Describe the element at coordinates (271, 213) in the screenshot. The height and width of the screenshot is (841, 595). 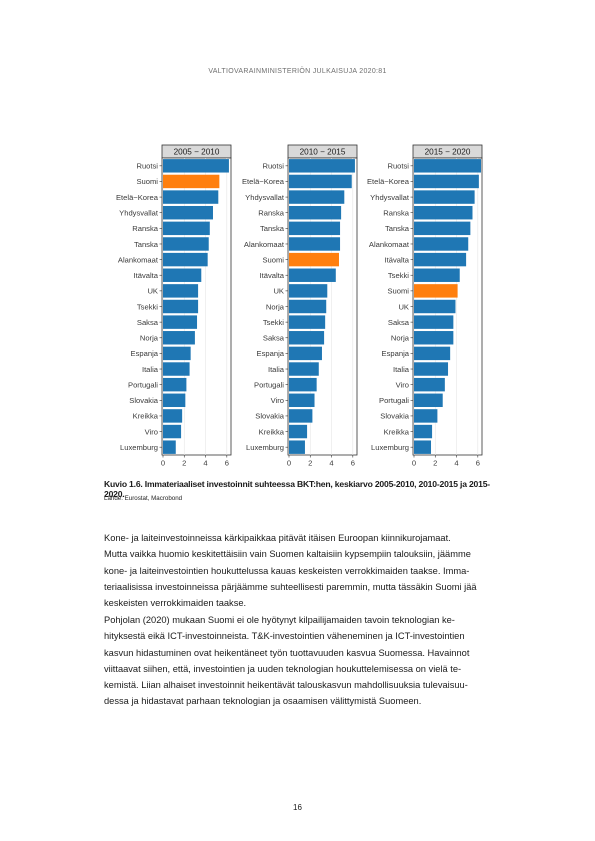
I see `category-label: Ranska` at that location.